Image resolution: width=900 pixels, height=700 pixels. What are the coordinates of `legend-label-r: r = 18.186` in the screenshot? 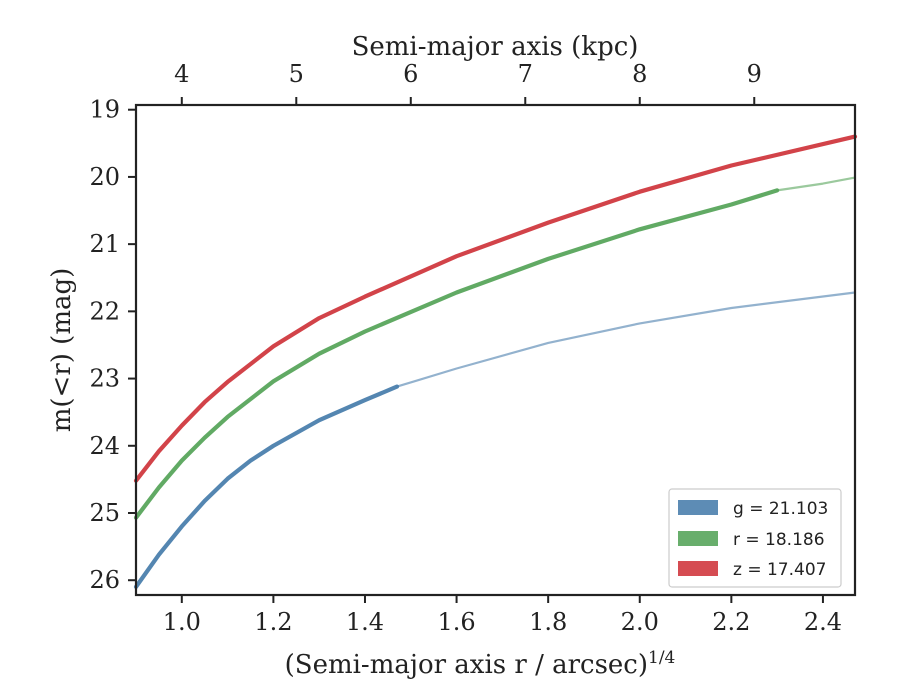 It's located at (779, 540).